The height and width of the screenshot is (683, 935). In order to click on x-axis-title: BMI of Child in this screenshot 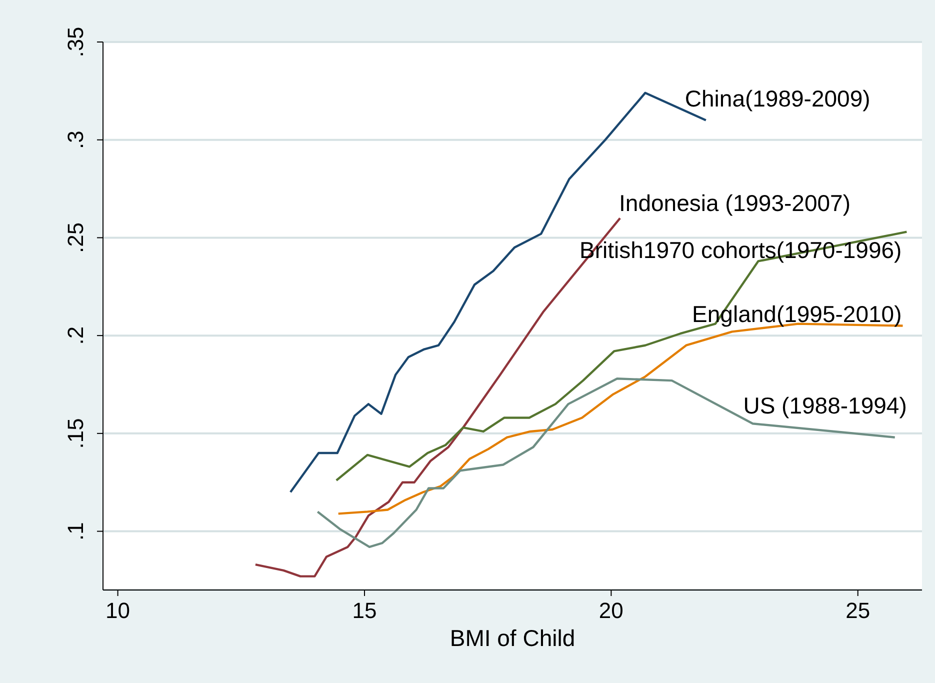, I will do `click(513, 638)`.